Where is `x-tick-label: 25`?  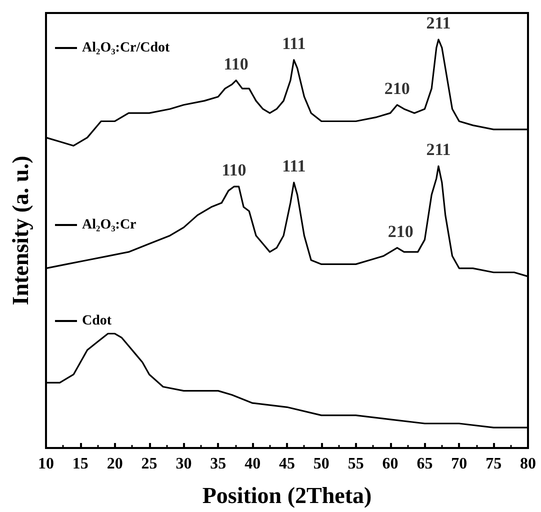 x-tick-label: 25 is located at coordinates (149, 464).